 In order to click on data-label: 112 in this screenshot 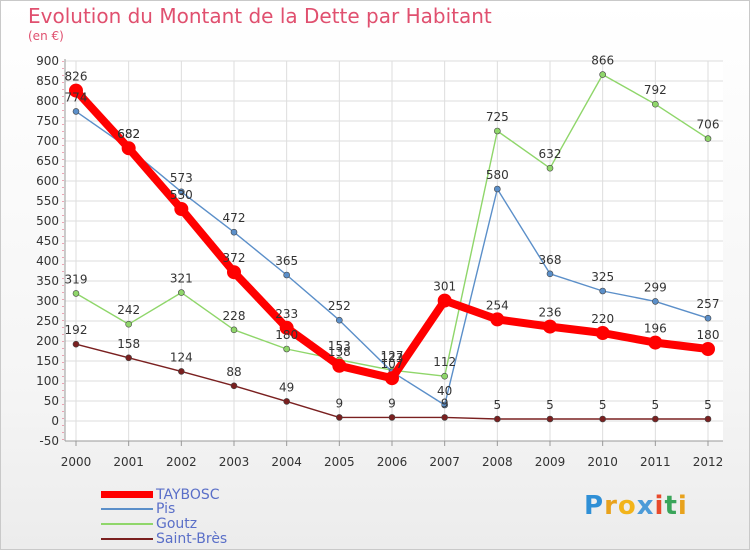, I will do `click(444, 362)`.